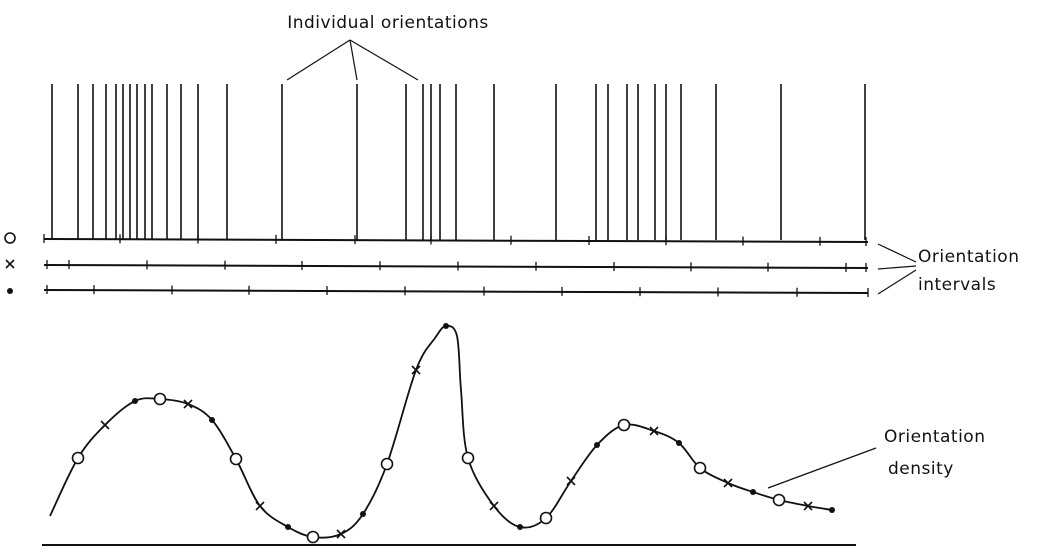  What do you see at coordinates (352, 60) in the screenshot?
I see `individual-orientations-pointer-lines` at bounding box center [352, 60].